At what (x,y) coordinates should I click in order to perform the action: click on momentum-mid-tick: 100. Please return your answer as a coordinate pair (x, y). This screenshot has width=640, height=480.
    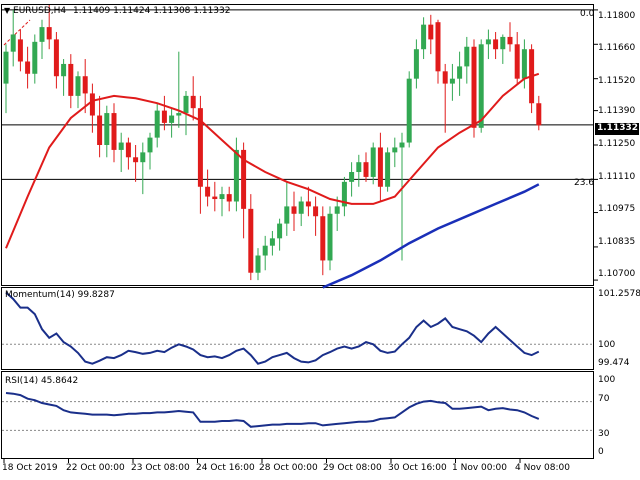
    Looking at the image, I should click on (607, 345).